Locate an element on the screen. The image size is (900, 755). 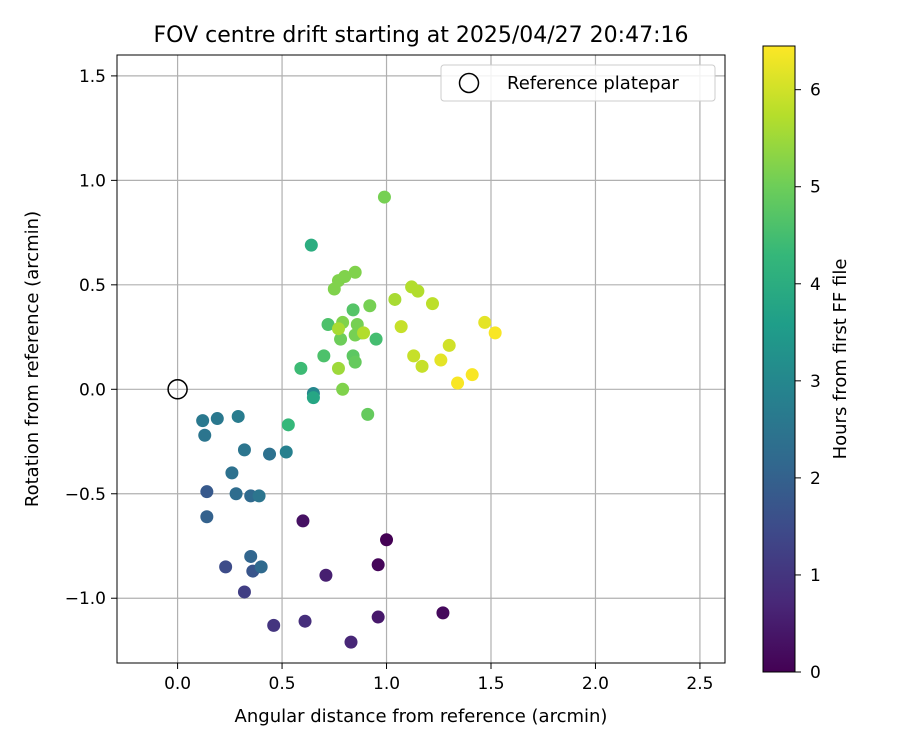
colorbar-label: Hours from first FF file is located at coordinates (840, 359).